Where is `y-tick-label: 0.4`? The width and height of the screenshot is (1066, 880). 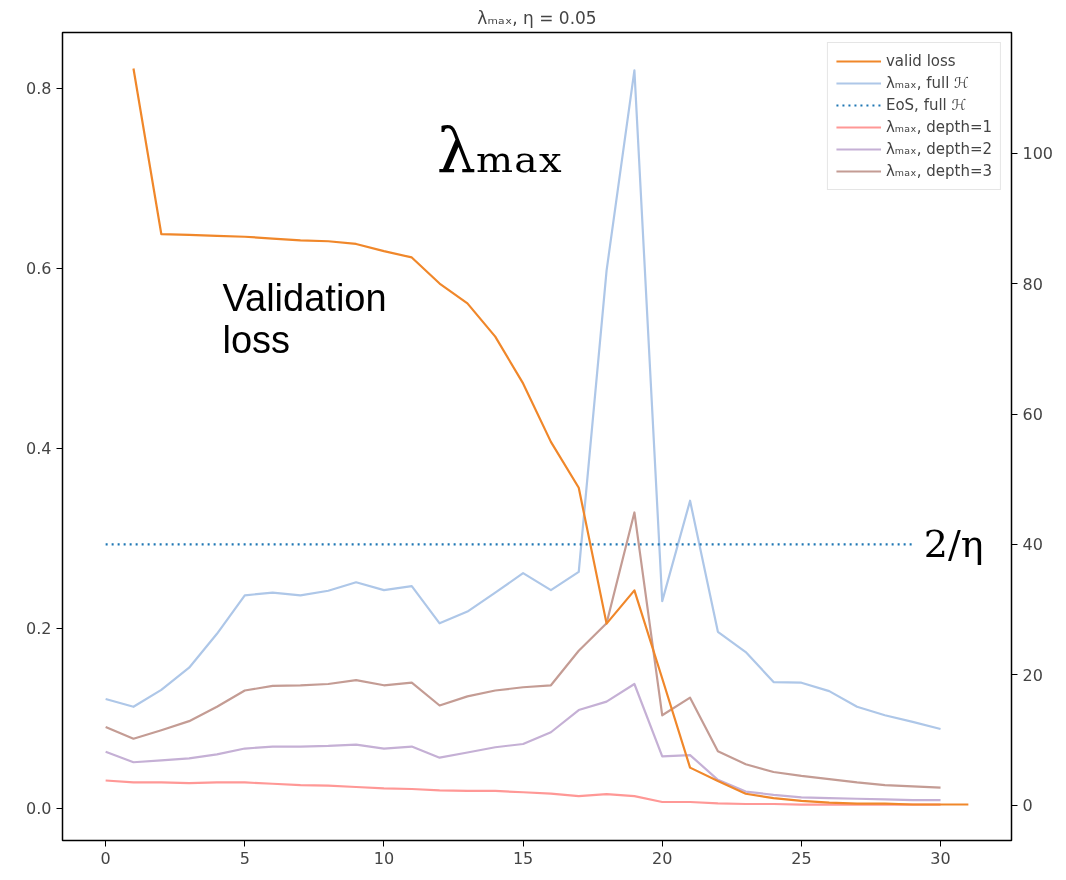 y-tick-label: 0.4 is located at coordinates (39, 449).